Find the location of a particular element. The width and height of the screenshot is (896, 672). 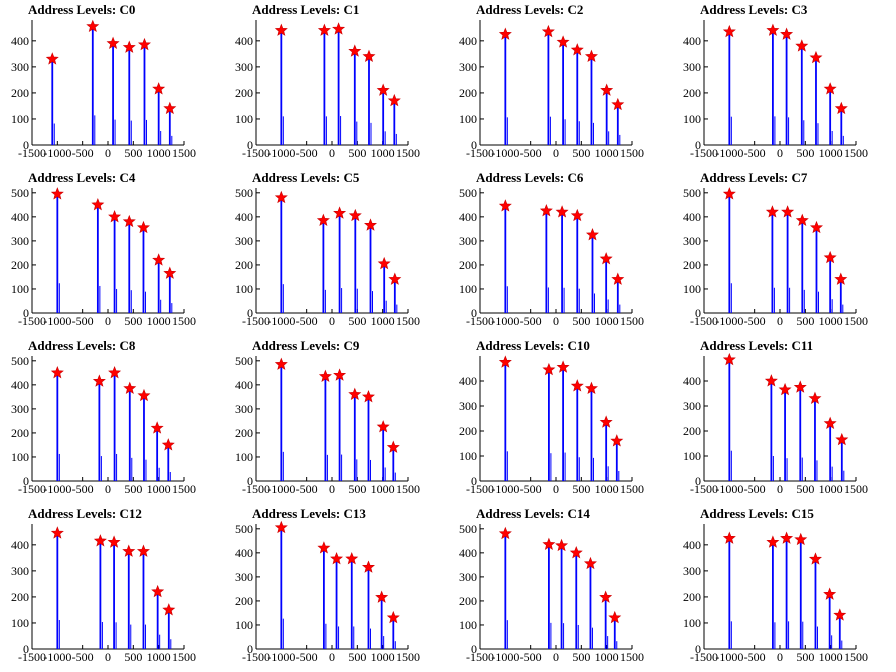

panel-title: Address Levels: C11 is located at coordinates (756, 345).